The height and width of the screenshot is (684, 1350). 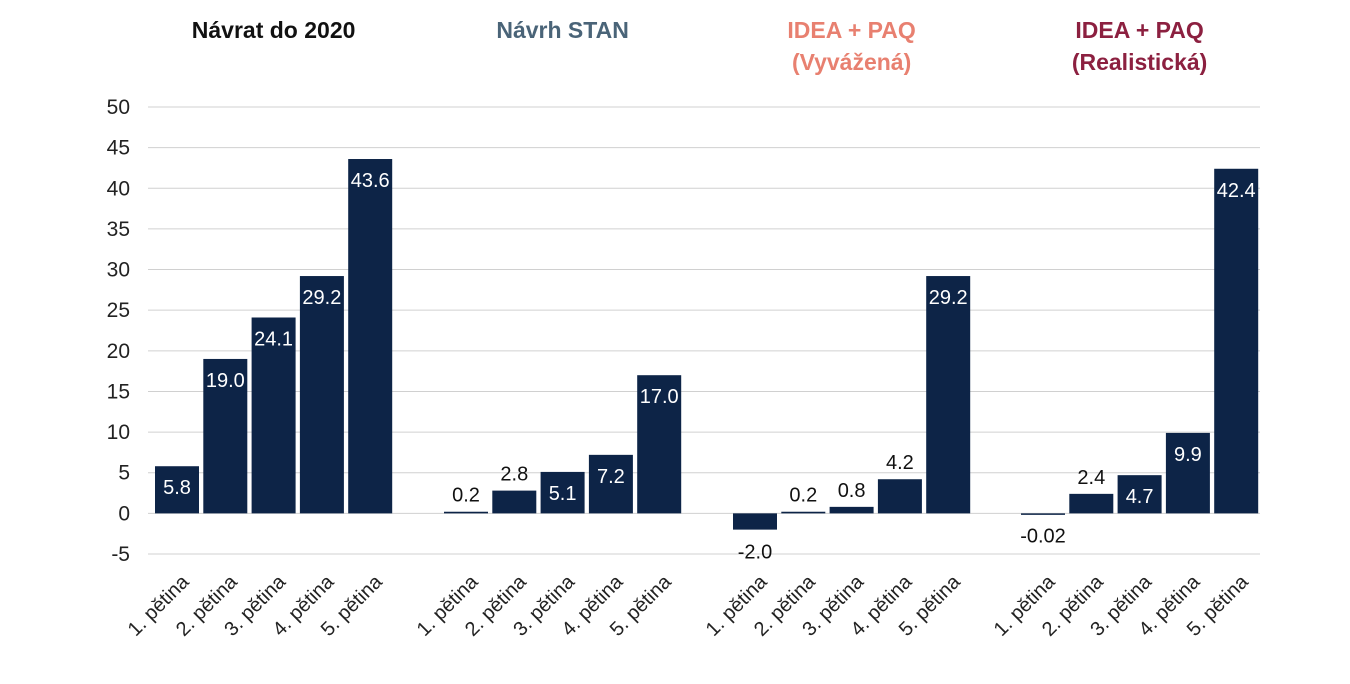 What do you see at coordinates (118, 188) in the screenshot?
I see `y-tick-label: 40` at bounding box center [118, 188].